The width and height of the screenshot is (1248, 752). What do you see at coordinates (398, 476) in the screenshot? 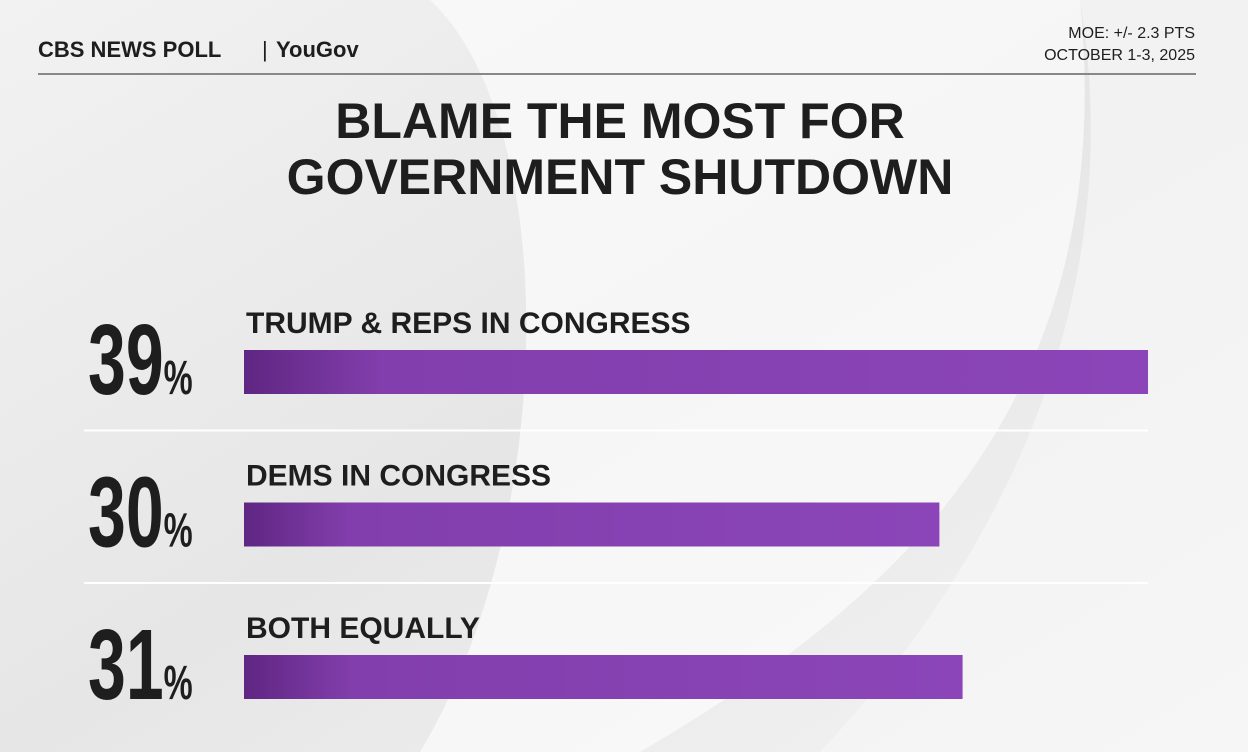
I see `category-label: DEMS IN CONGRESS` at bounding box center [398, 476].